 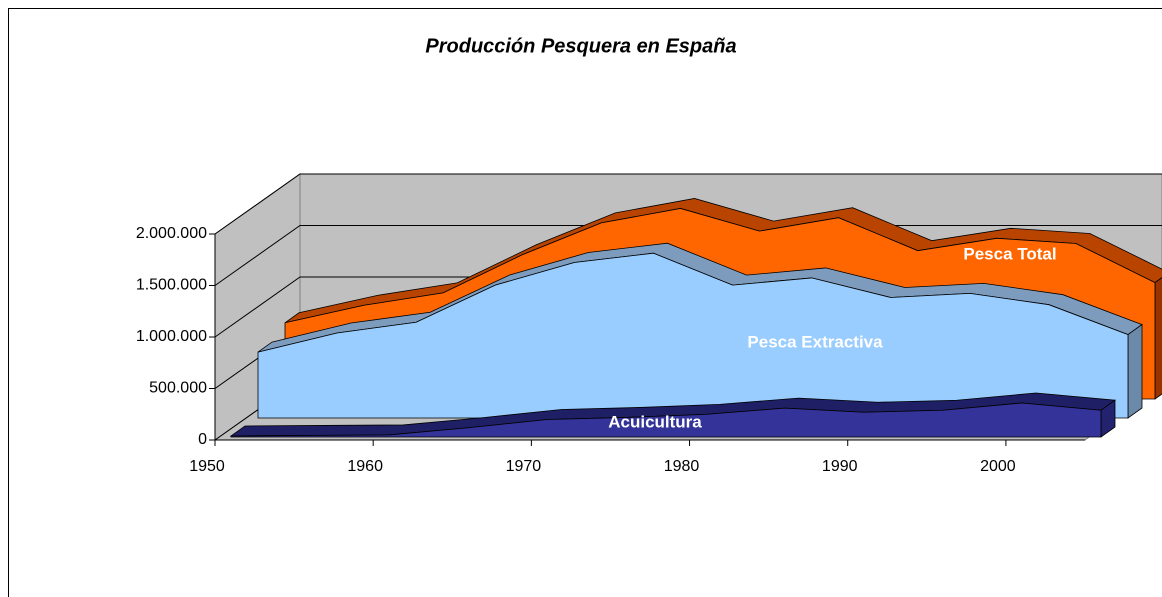 What do you see at coordinates (171, 285) in the screenshot?
I see `y-tick-label: 1.500.000` at bounding box center [171, 285].